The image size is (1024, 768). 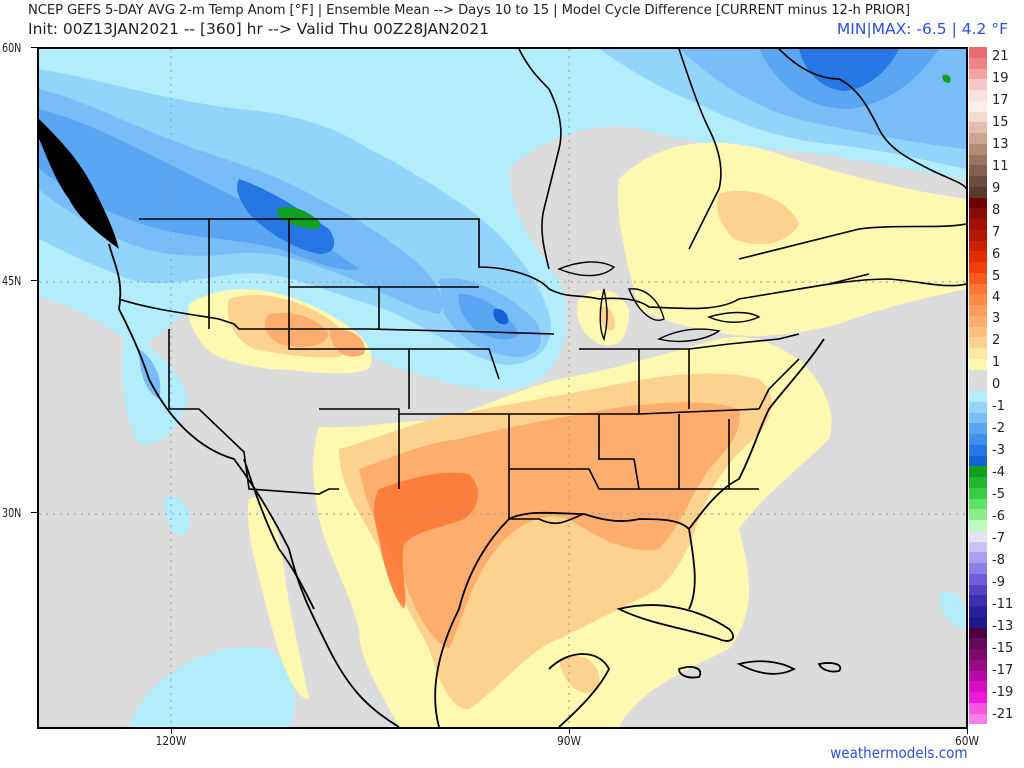 I want to click on min-max-readout: MIN|MAX: -6.5 | 4.2 °F, so click(x=922, y=29).